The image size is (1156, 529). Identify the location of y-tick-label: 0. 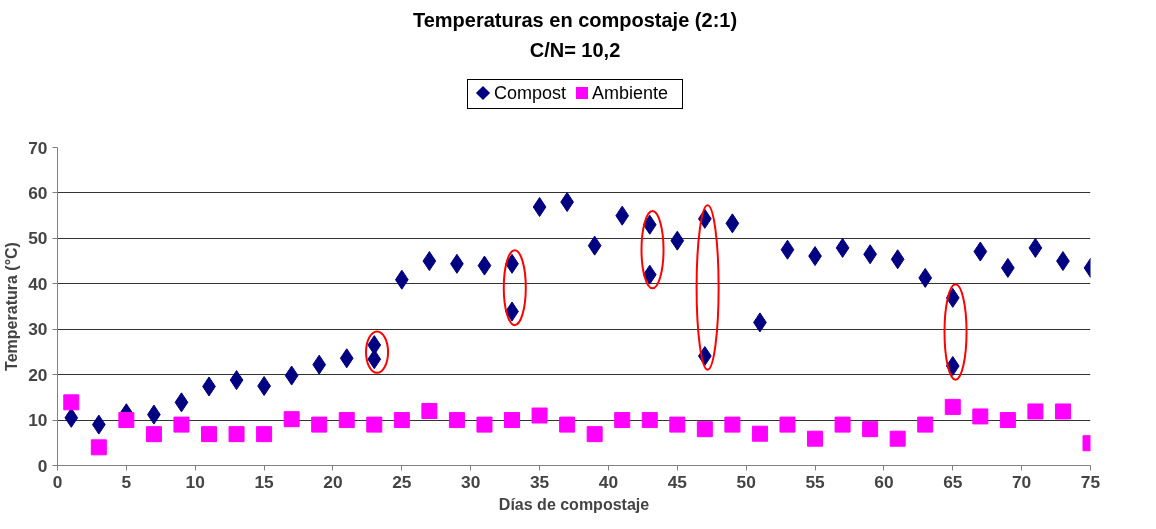
(42, 465).